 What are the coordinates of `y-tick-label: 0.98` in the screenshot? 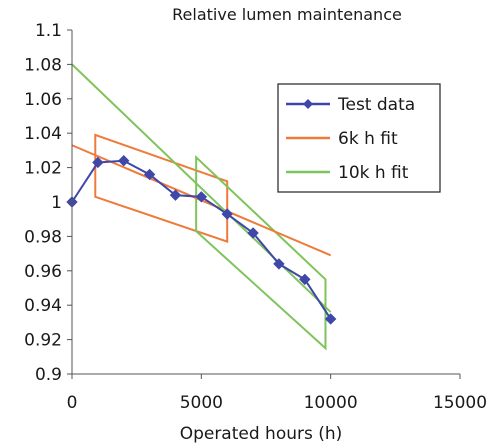 It's located at (43, 237).